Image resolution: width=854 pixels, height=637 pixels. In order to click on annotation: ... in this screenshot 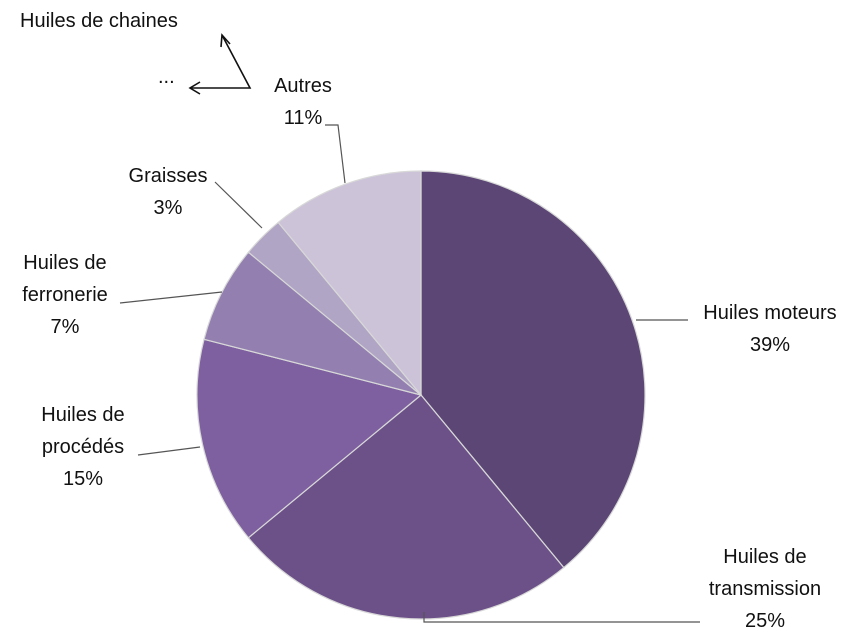, I will do `click(166, 77)`.